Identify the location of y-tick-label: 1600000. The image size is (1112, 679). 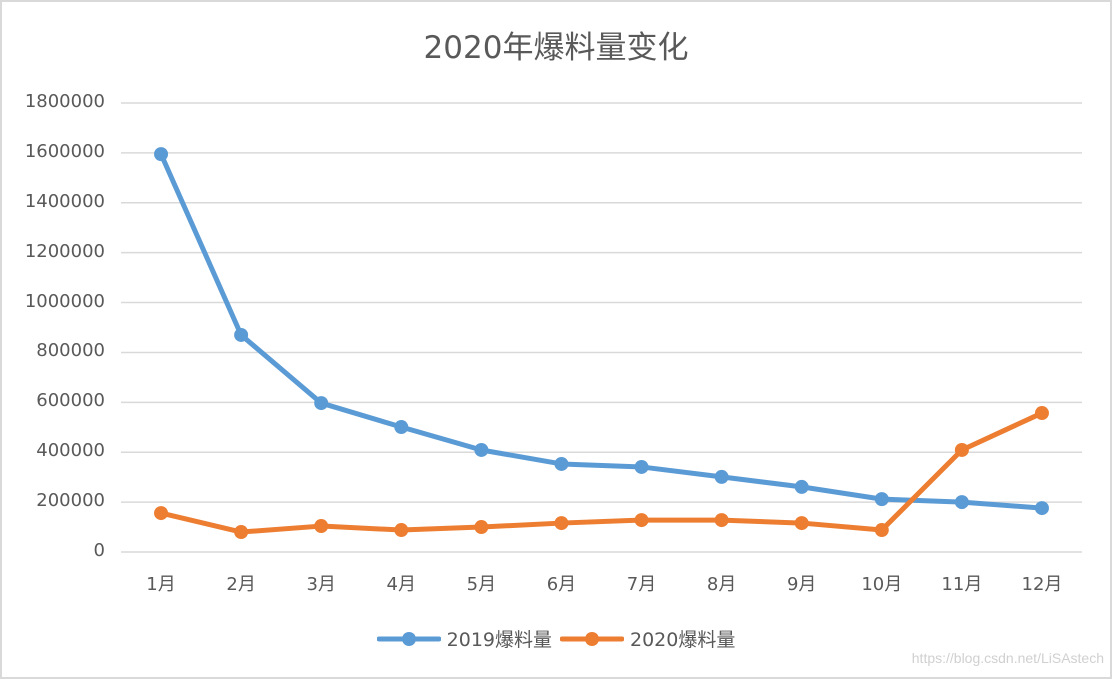
(64, 151).